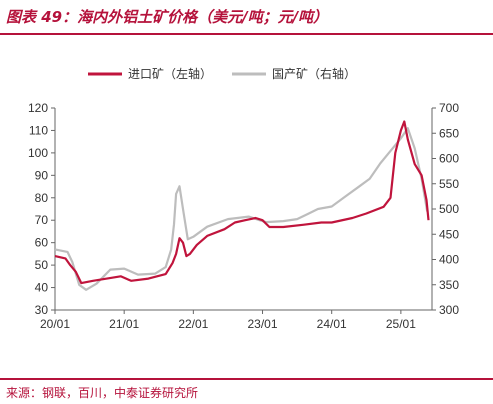 The image size is (493, 404). What do you see at coordinates (401, 324) in the screenshot?
I see `x-tick-label: 25/01` at bounding box center [401, 324].